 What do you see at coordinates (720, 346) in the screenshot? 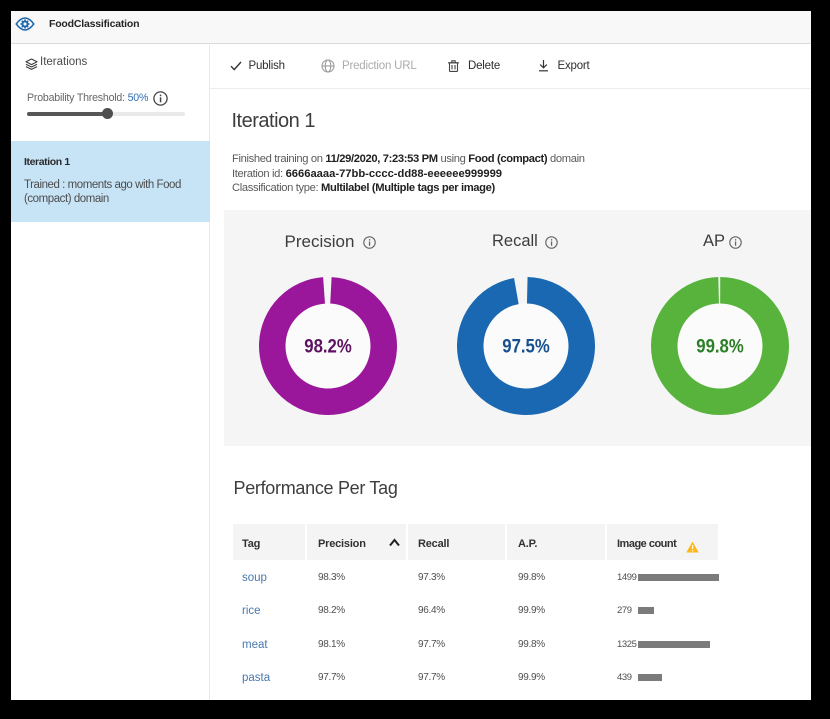
I see `svg-text: 99.8%` at bounding box center [720, 346].